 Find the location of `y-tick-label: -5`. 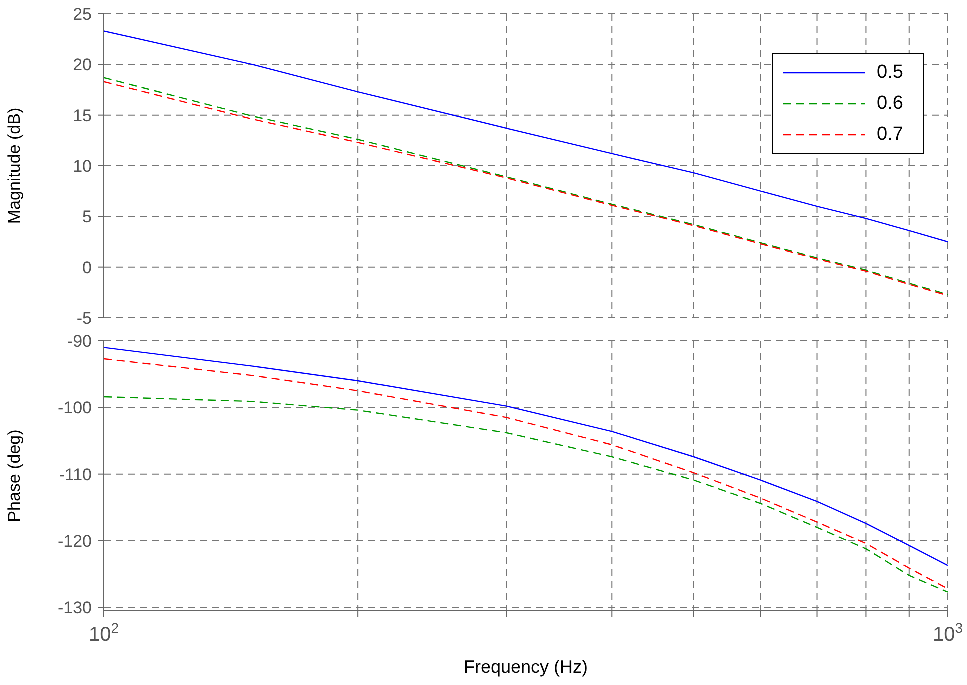

y-tick-label: -5 is located at coordinates (84, 318).